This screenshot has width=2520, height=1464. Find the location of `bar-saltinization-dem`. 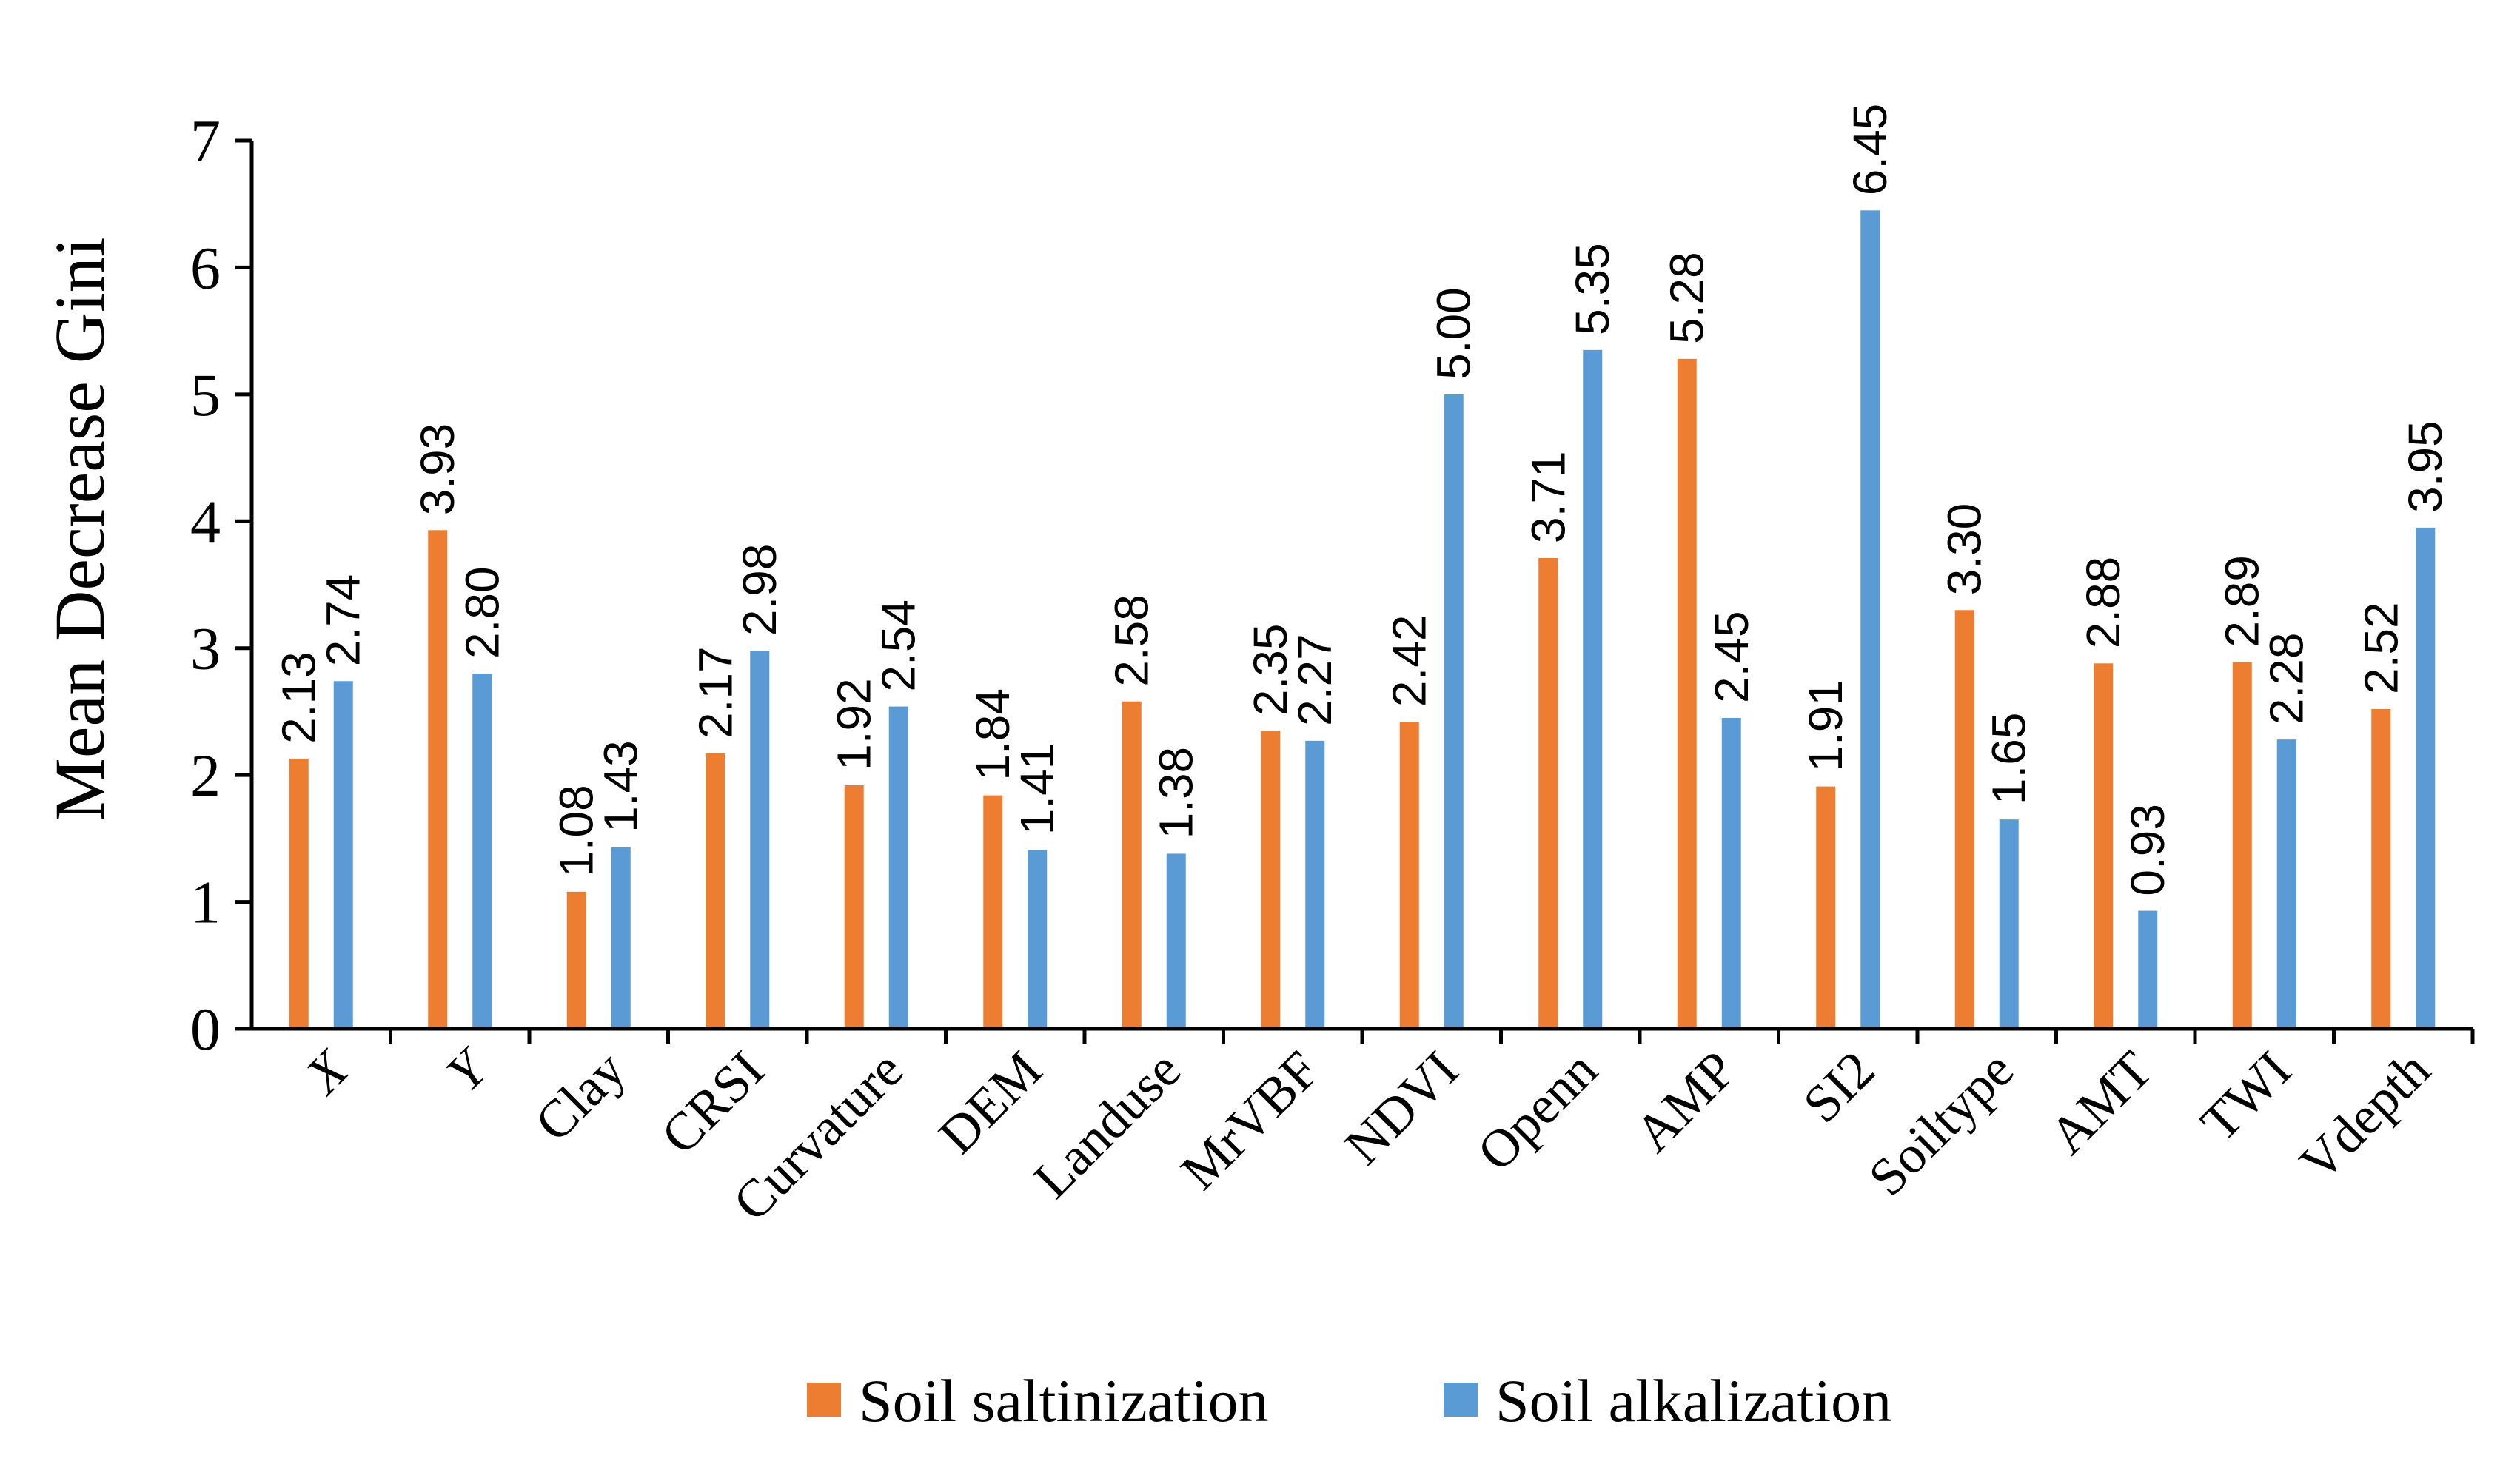

bar-saltinization-dem is located at coordinates (993, 912).